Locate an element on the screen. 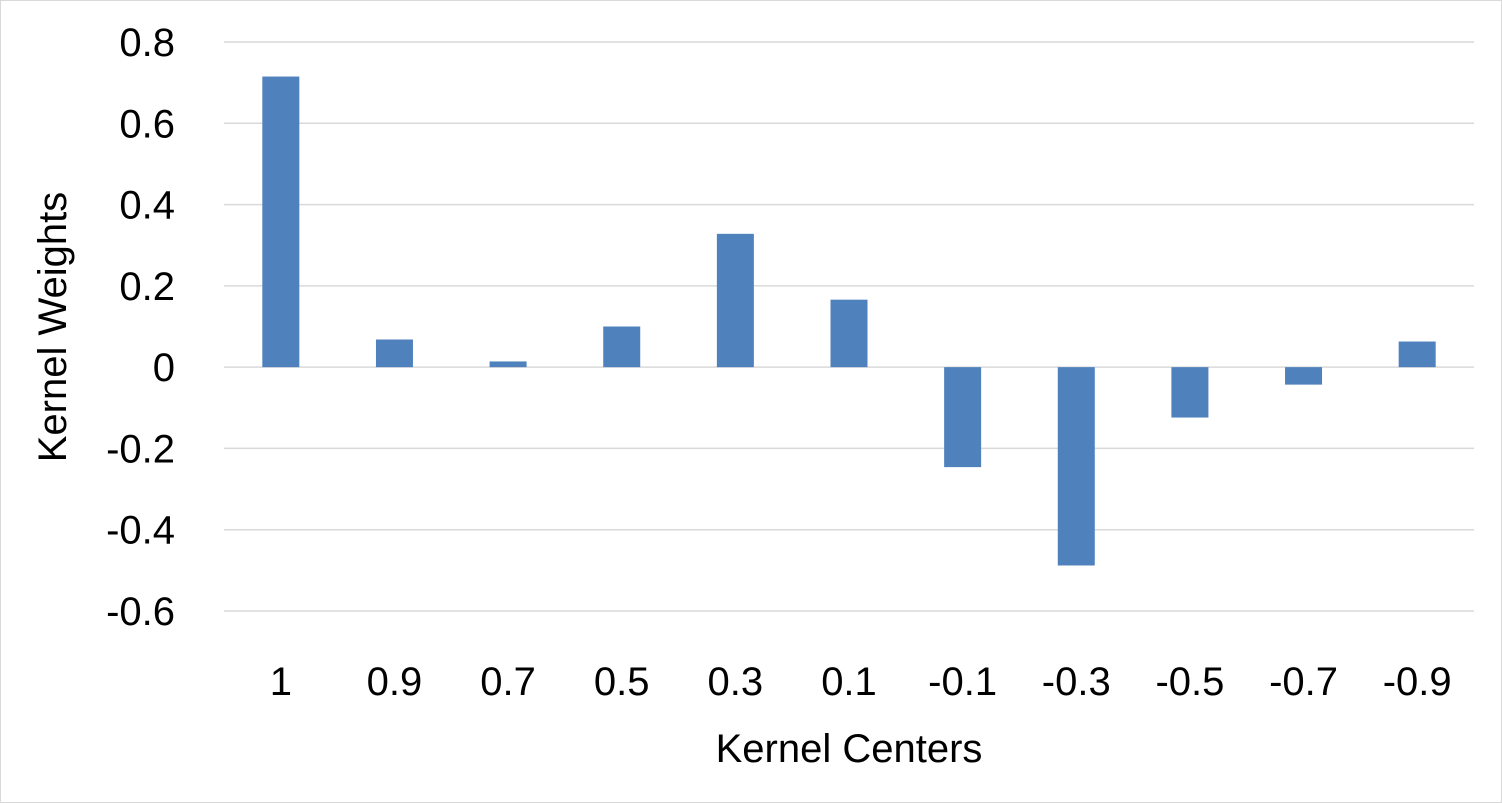  x-tick-label: 0.1 is located at coordinates (849, 682).